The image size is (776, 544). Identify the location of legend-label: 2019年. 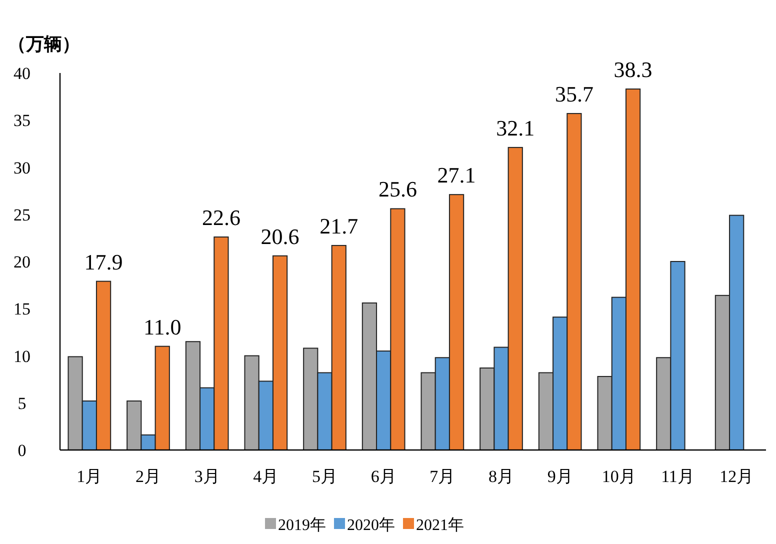
(302, 525).